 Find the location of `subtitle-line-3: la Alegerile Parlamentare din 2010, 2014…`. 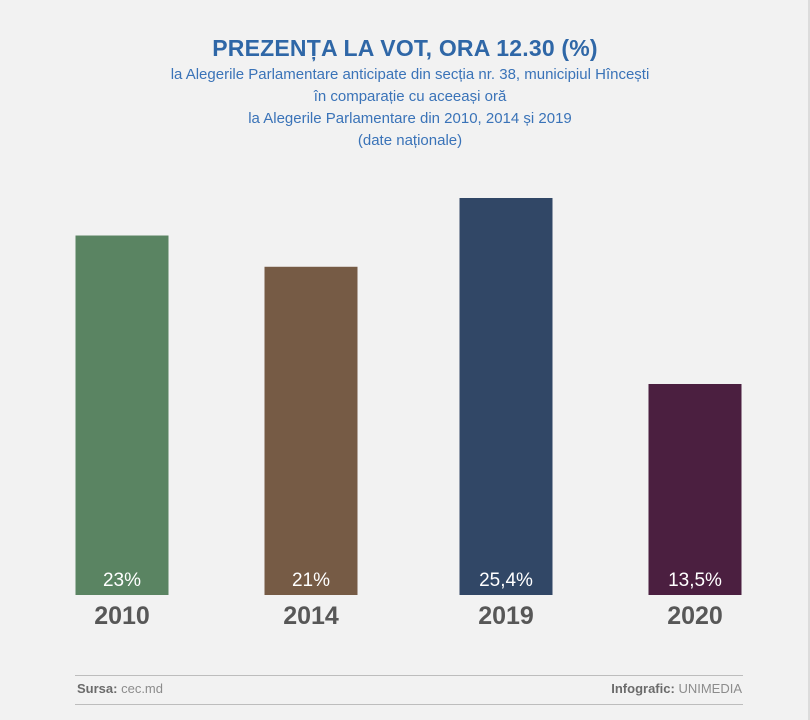

subtitle-line-3: la Alegerile Parlamentare din 2010, 2014… is located at coordinates (410, 118).